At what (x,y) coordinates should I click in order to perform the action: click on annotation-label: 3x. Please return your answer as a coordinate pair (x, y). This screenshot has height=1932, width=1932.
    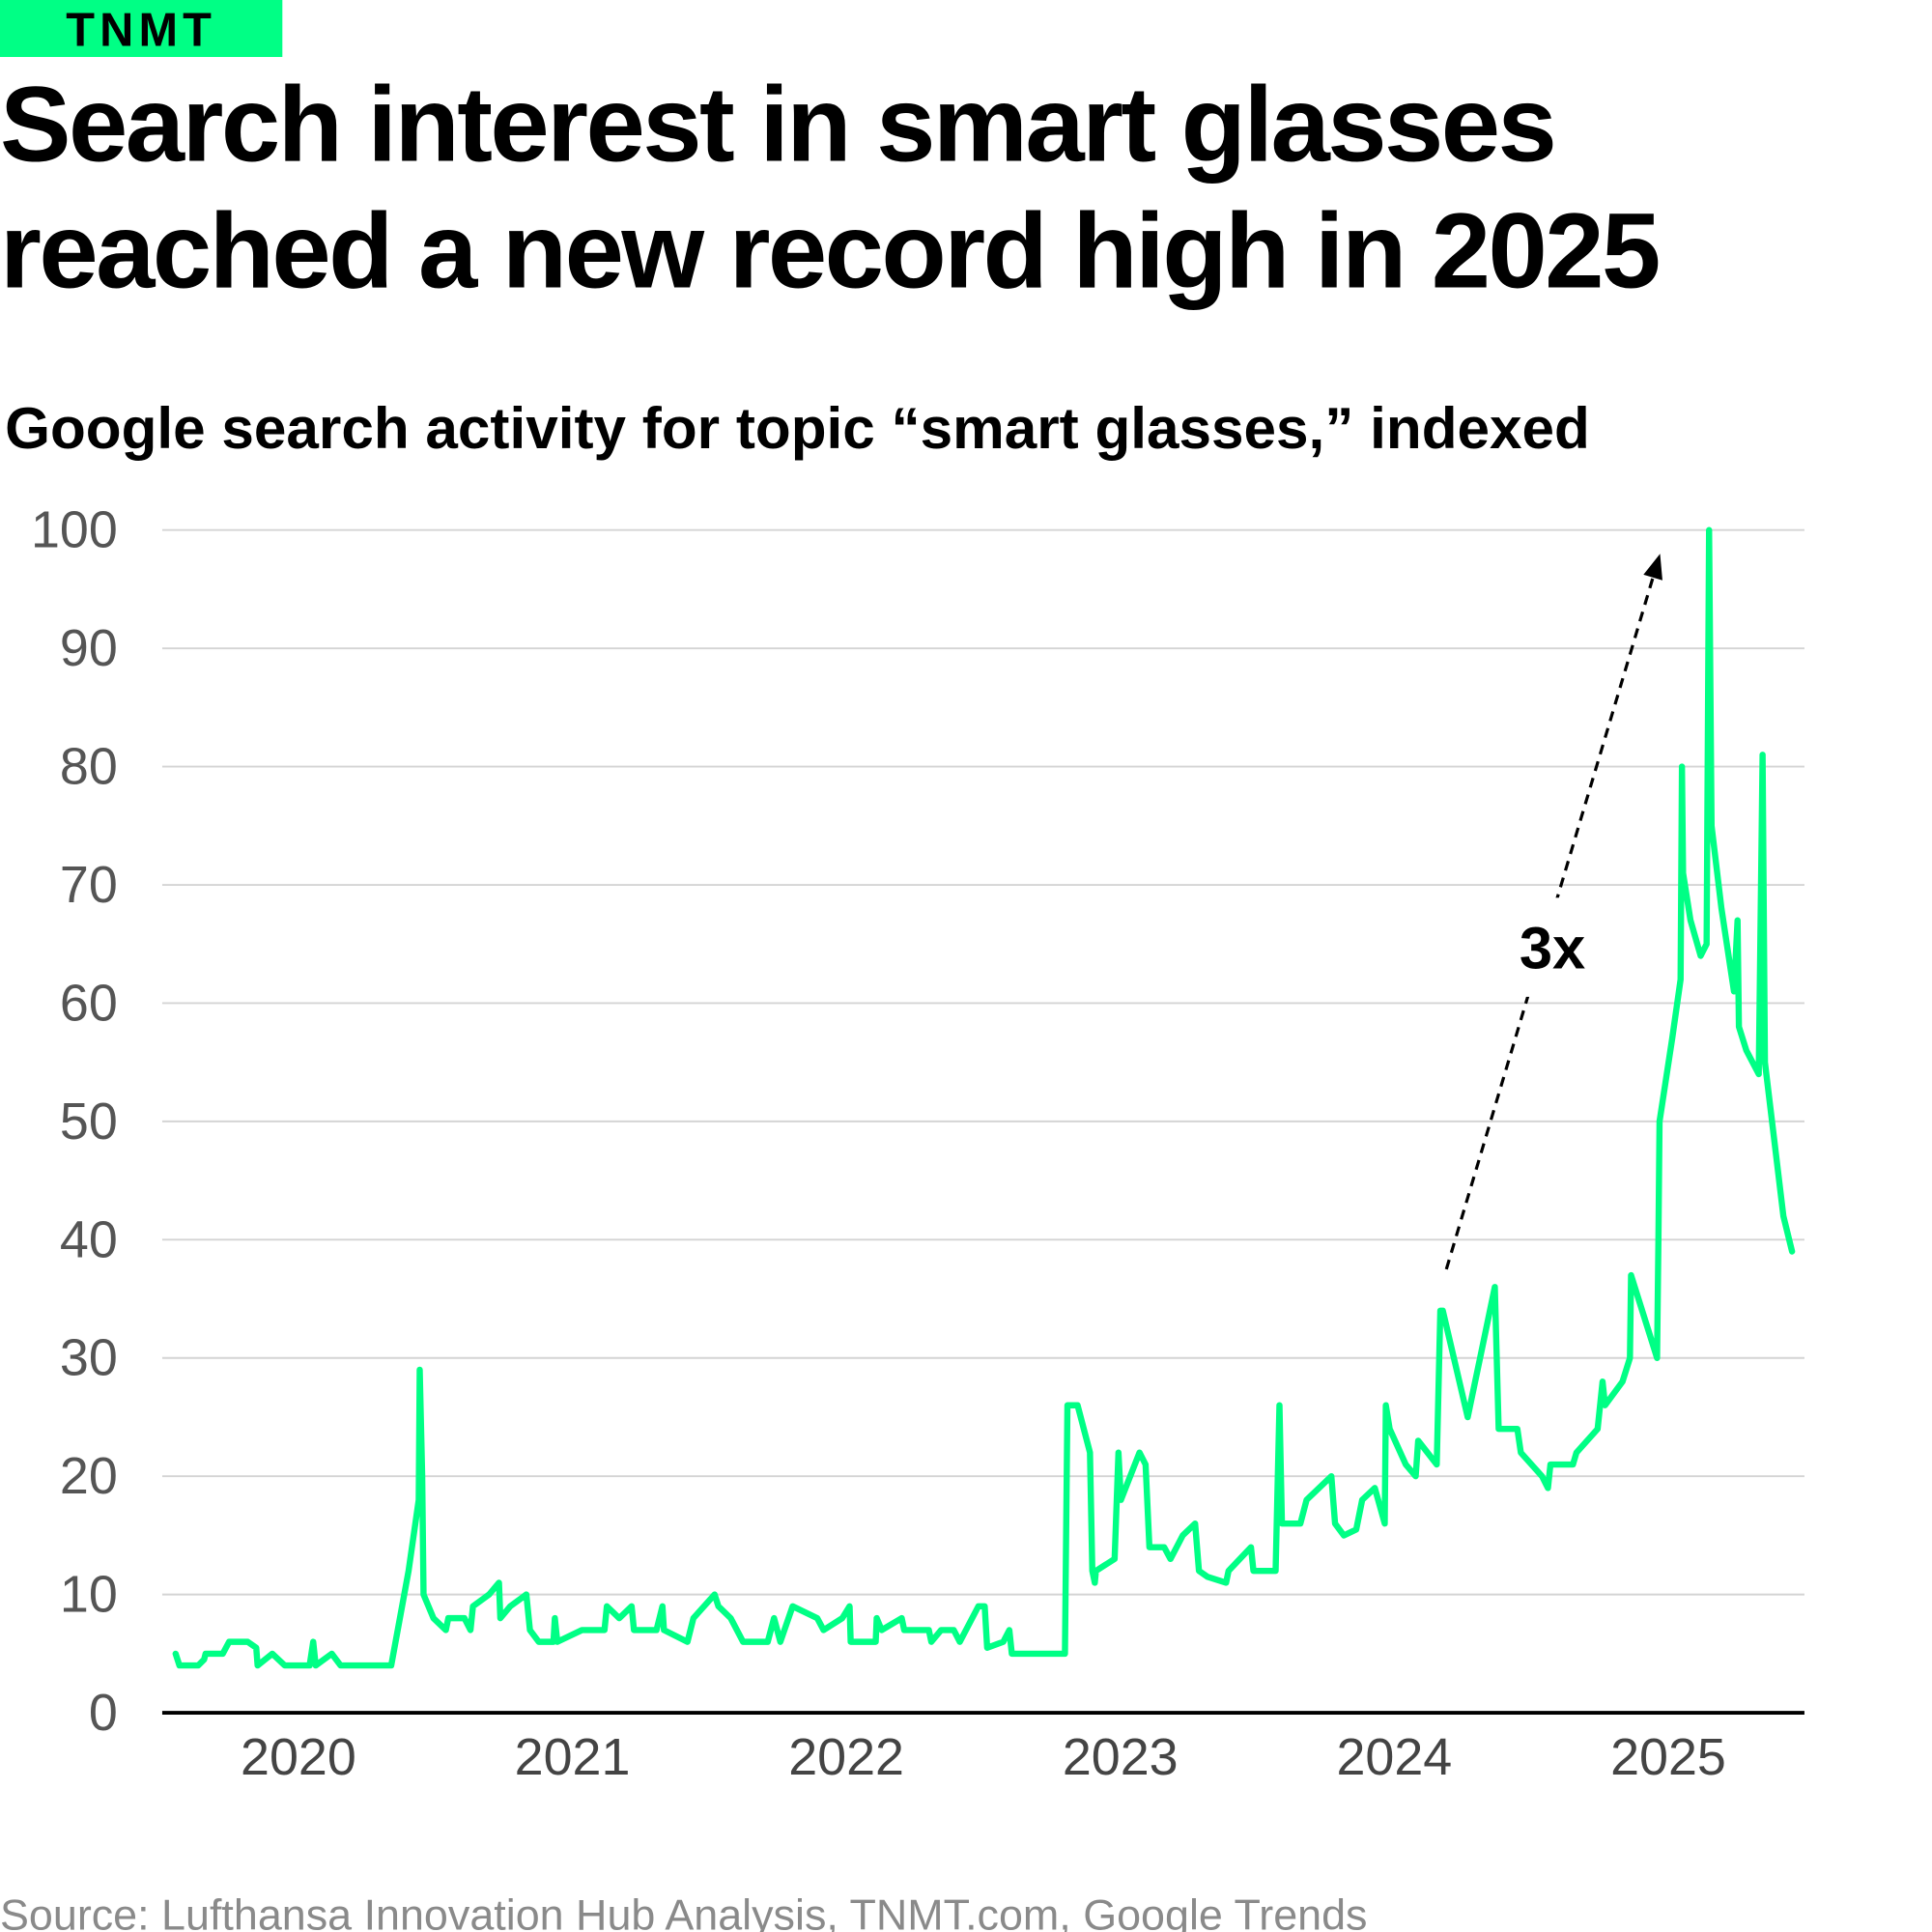
    Looking at the image, I should click on (1552, 948).